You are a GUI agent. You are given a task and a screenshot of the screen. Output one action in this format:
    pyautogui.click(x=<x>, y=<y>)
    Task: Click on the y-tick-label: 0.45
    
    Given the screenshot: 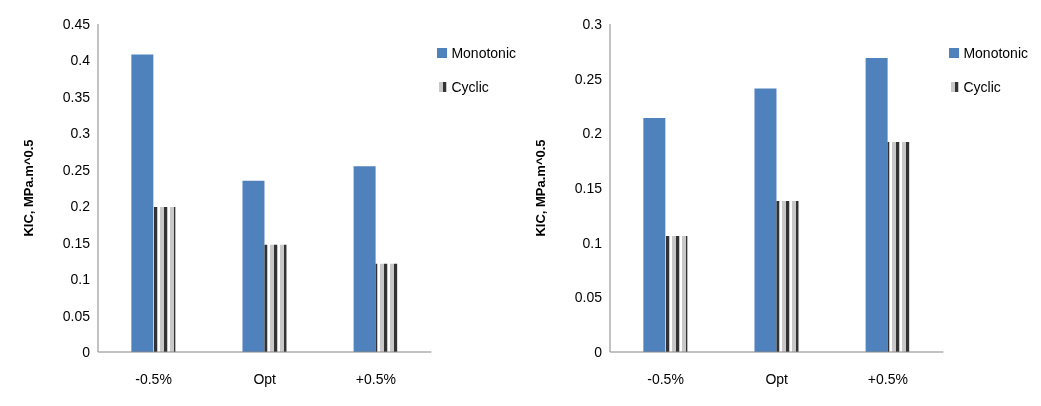 What is the action you would take?
    pyautogui.click(x=76, y=23)
    